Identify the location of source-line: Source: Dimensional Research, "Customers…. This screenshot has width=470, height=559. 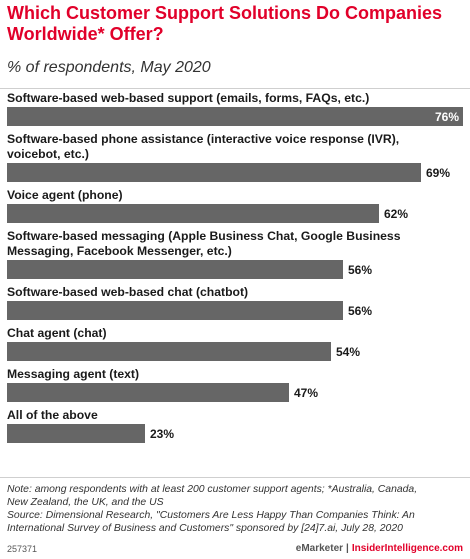
(211, 515).